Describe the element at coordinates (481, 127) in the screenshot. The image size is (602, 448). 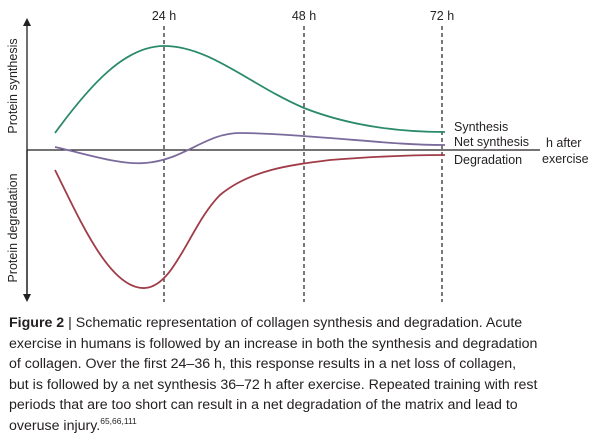
I see `curve-label: Synthesis` at that location.